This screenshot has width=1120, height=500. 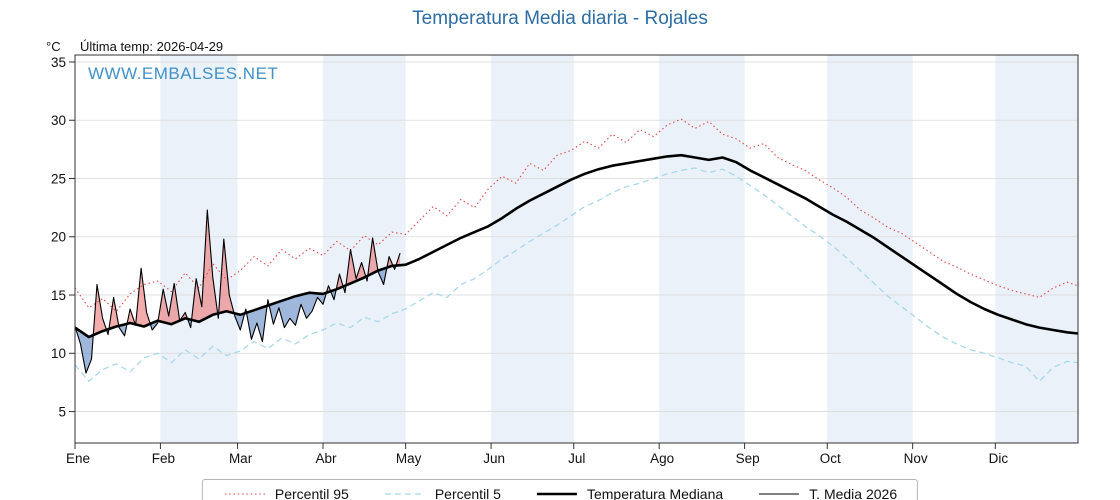 I want to click on y-tick-label: 35, so click(x=58, y=62).